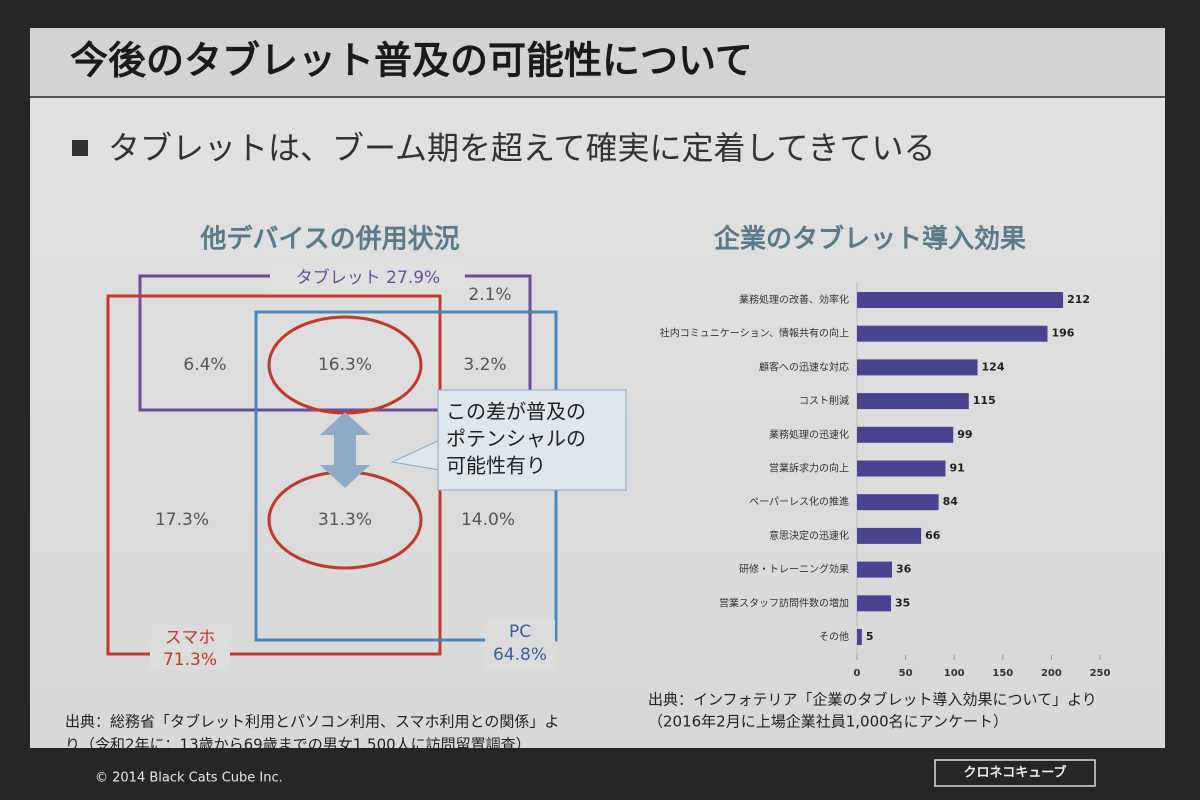  I want to click on tablet-label: タブレット 27.9%, so click(368, 277).